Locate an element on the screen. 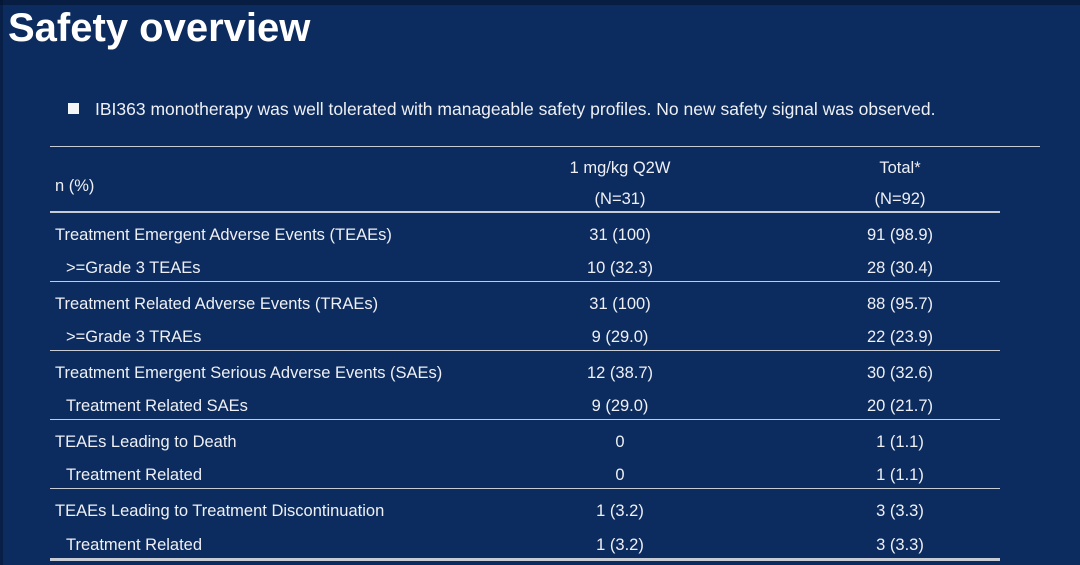 This screenshot has width=1080, height=565. row-value-q2w: 10 (32.3) is located at coordinates (620, 268).